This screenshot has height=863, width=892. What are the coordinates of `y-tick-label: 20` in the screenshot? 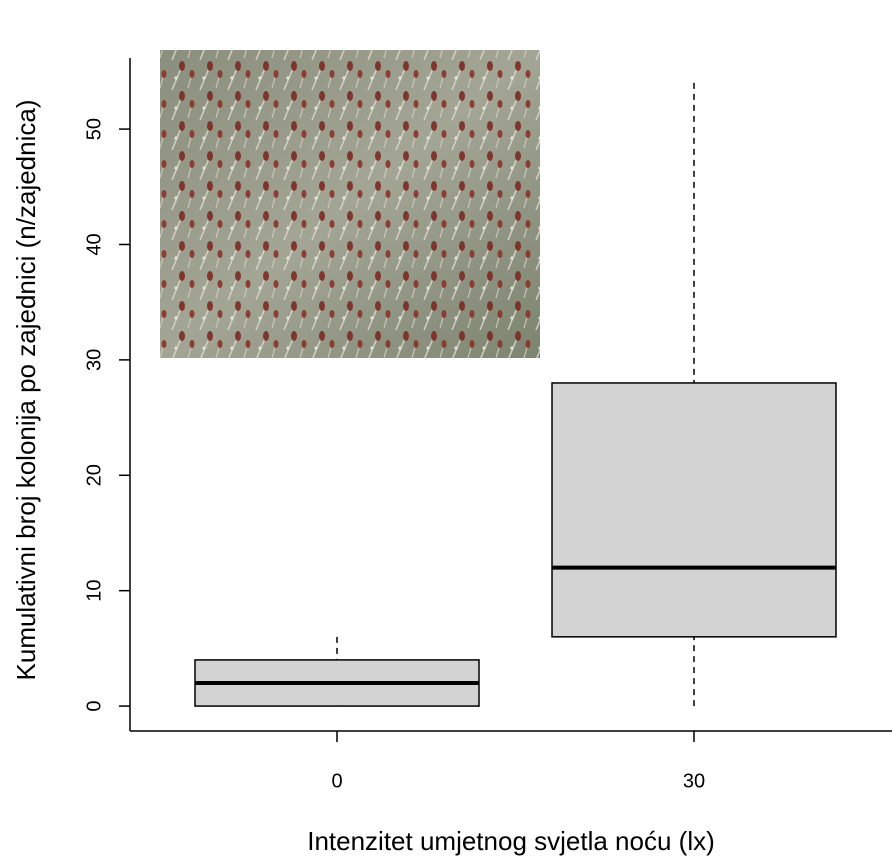 It's located at (94, 475).